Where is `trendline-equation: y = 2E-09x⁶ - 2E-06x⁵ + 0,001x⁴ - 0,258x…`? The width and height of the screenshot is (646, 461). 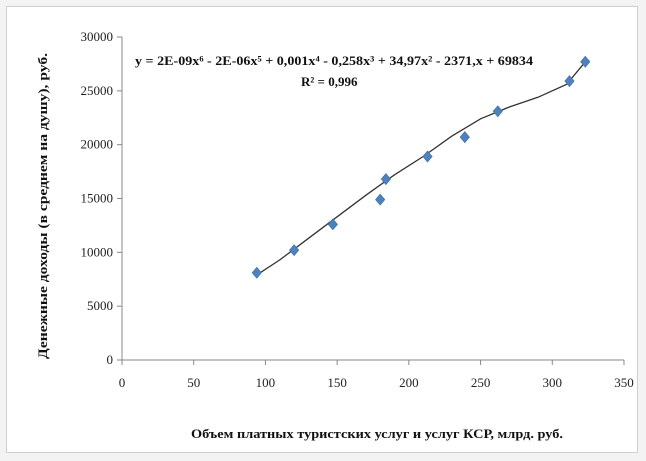
trendline-equation: y = 2E-09x⁶ - 2E-06x⁵ + 0,001x⁴ - 0,258x… is located at coordinates (334, 60).